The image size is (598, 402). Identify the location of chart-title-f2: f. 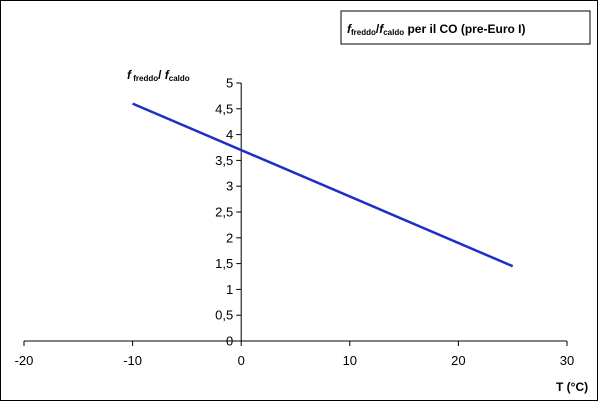
(381, 29).